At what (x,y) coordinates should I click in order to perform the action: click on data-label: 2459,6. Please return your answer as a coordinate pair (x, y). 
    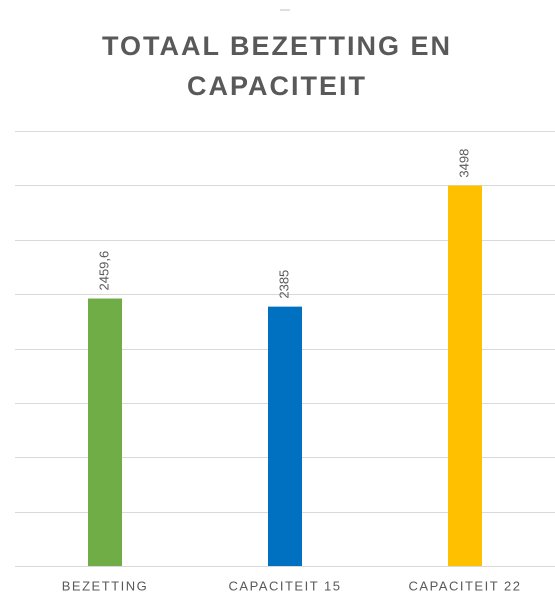
    Looking at the image, I should click on (103, 271).